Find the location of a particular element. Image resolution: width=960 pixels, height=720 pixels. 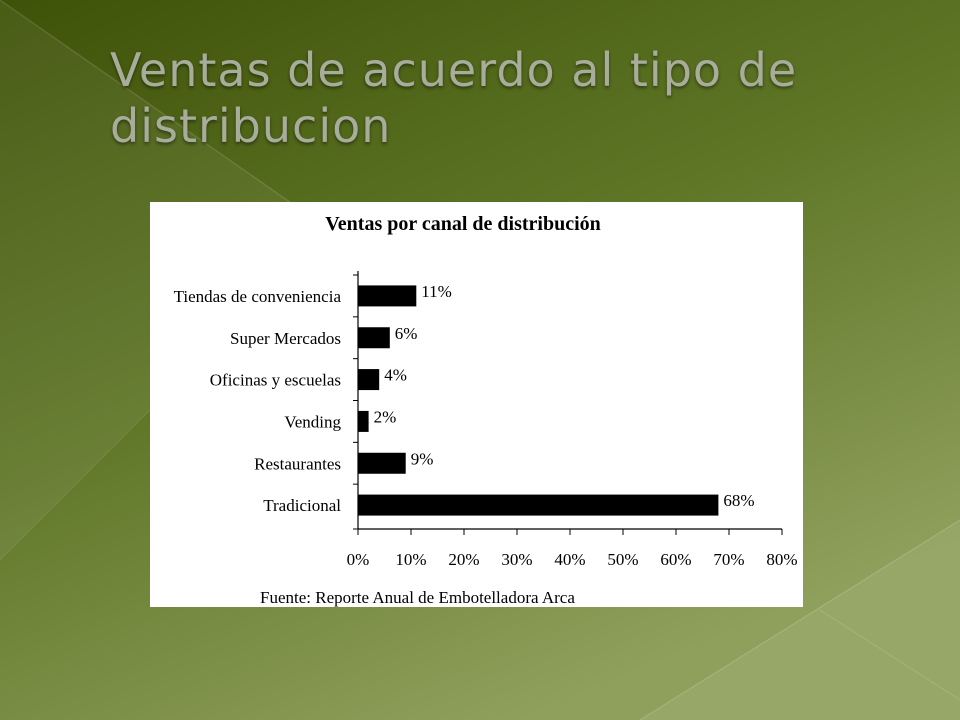

x-tick-label: 50% is located at coordinates (622, 559).